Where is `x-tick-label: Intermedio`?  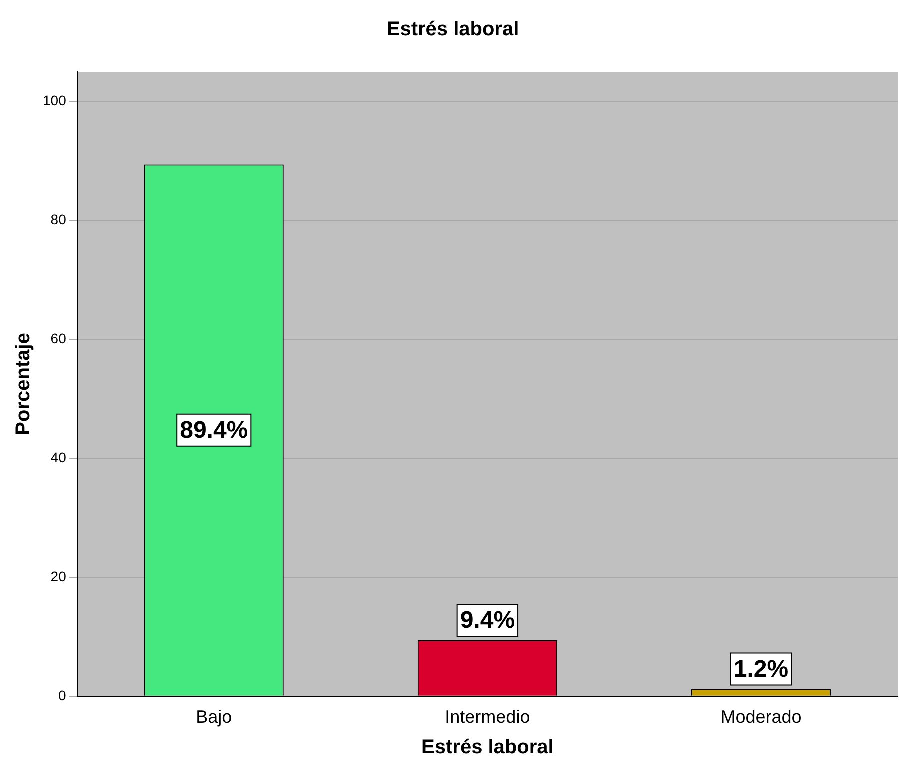
x-tick-label: Intermedio is located at coordinates (487, 717).